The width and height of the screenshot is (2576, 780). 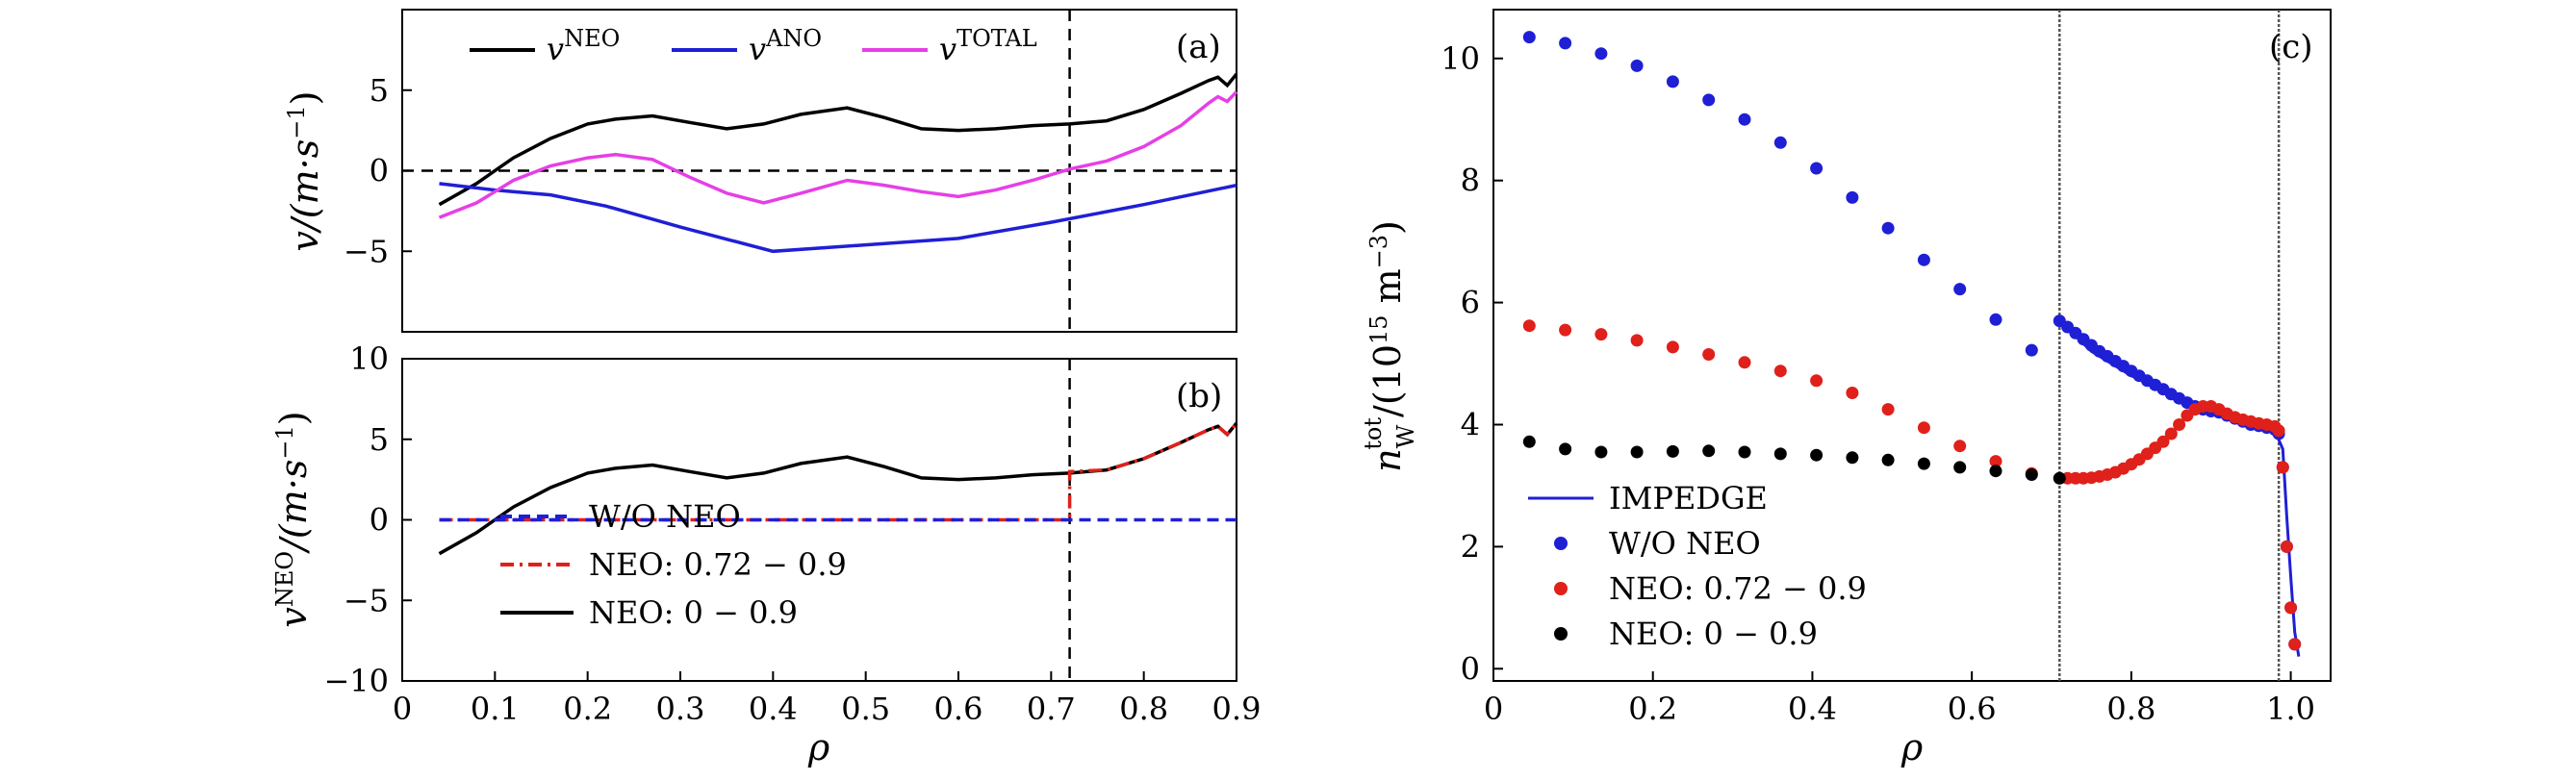 I want to click on legend-item-impedge: IMPEDGE, so click(x=1688, y=498).